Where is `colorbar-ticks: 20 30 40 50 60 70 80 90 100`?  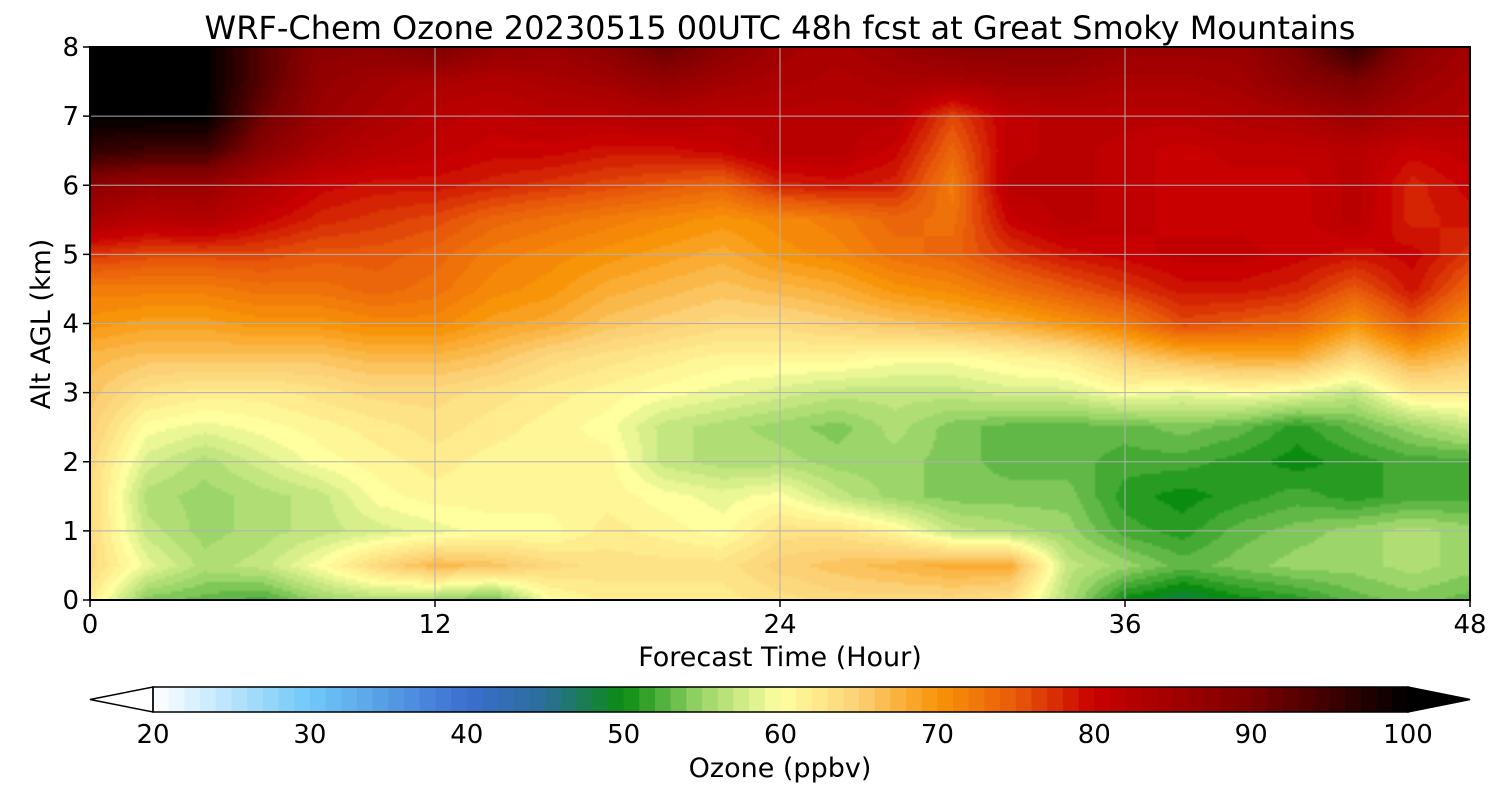 colorbar-ticks: 20 30 40 50 60 70 80 90 100 is located at coordinates (784, 735).